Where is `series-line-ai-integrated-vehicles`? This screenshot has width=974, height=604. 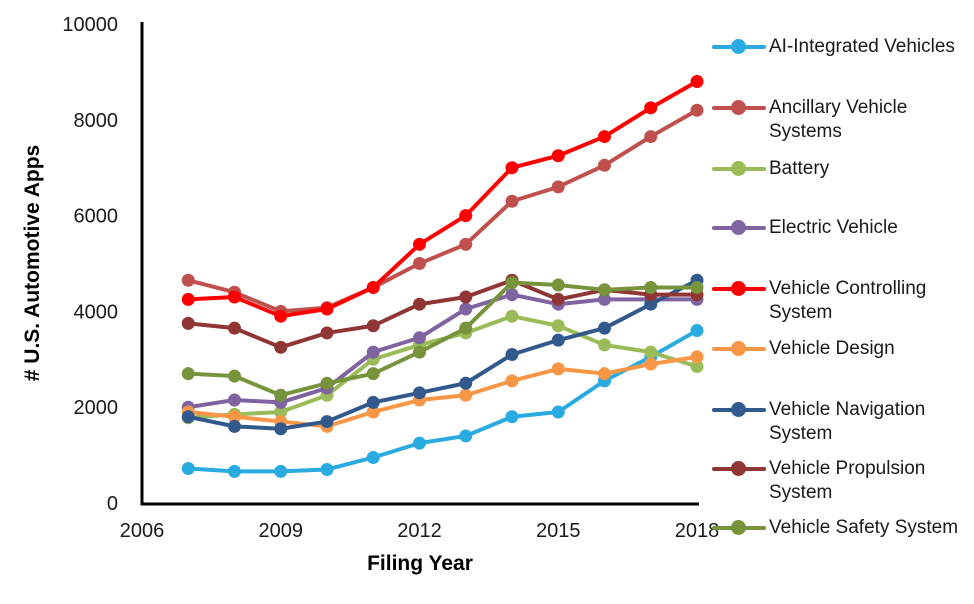
series-line-ai-integrated-vehicles is located at coordinates (442, 401).